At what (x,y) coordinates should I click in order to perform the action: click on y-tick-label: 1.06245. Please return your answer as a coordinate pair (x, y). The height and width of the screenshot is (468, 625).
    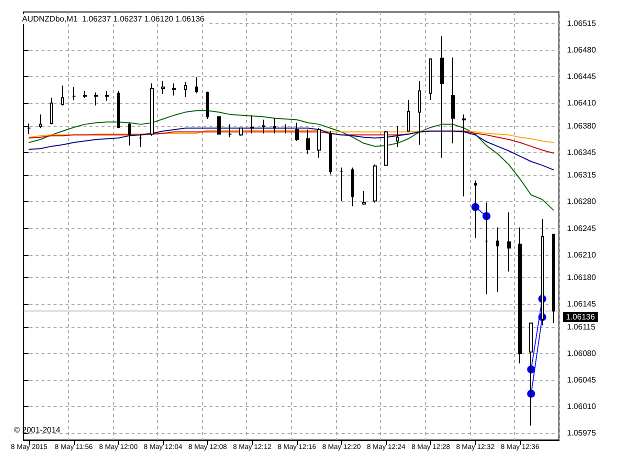
    Looking at the image, I should click on (581, 228).